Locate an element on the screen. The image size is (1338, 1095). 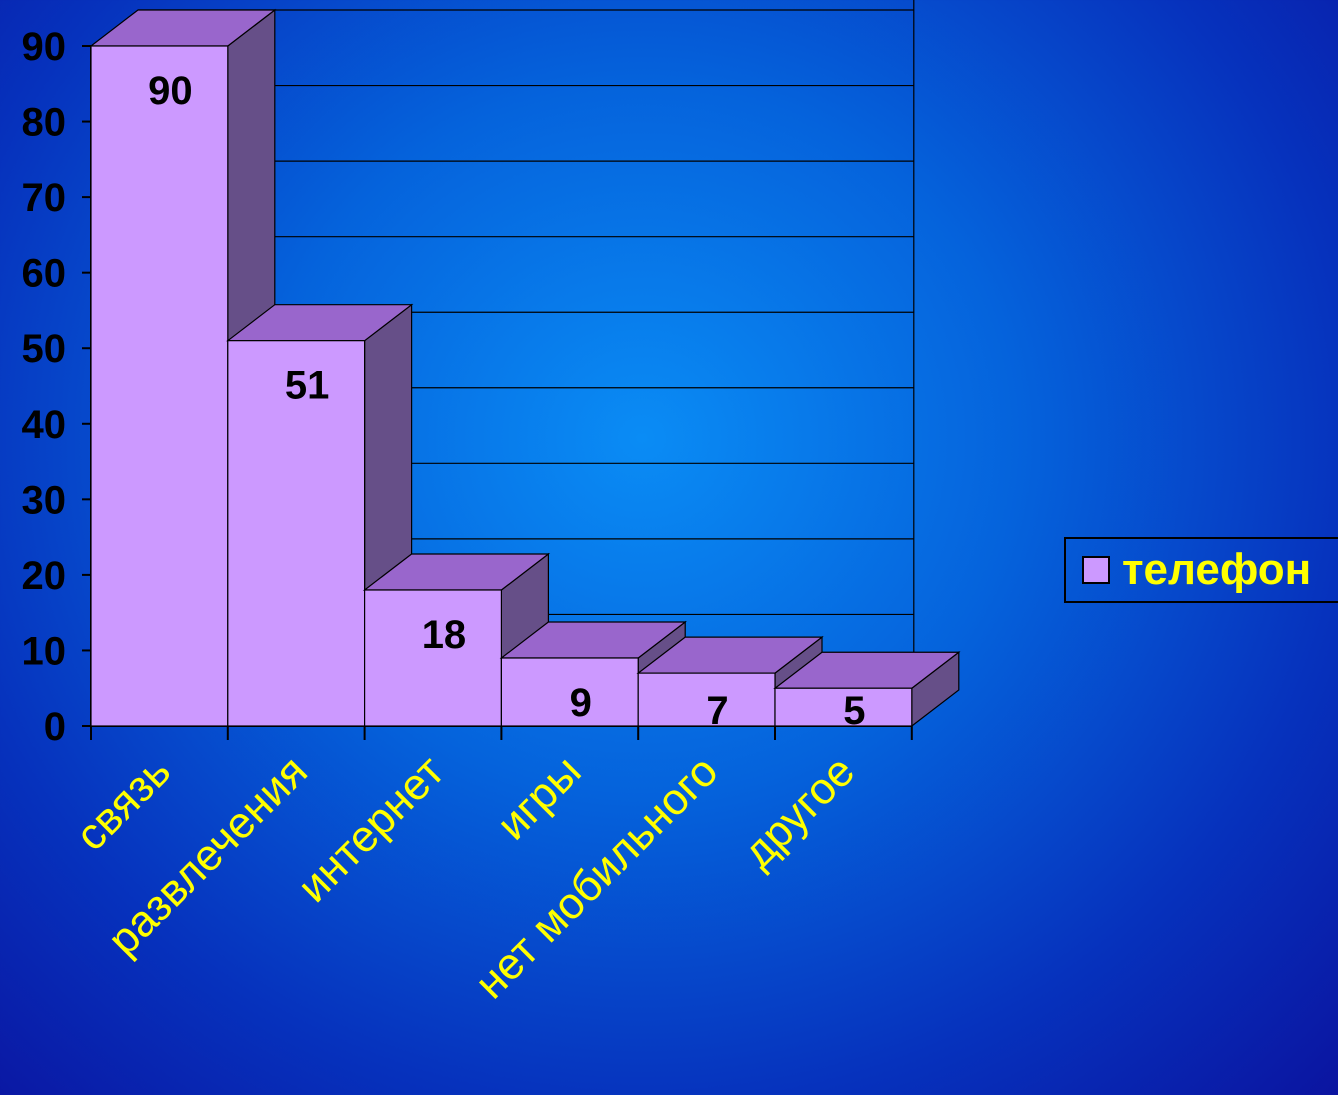
data-label: 5 is located at coordinates (854, 711).